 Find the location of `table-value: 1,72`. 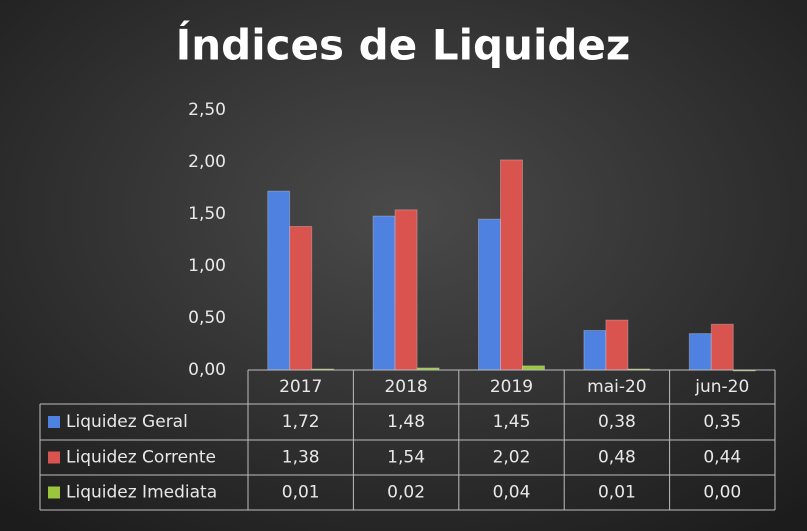

table-value: 1,72 is located at coordinates (301, 422).